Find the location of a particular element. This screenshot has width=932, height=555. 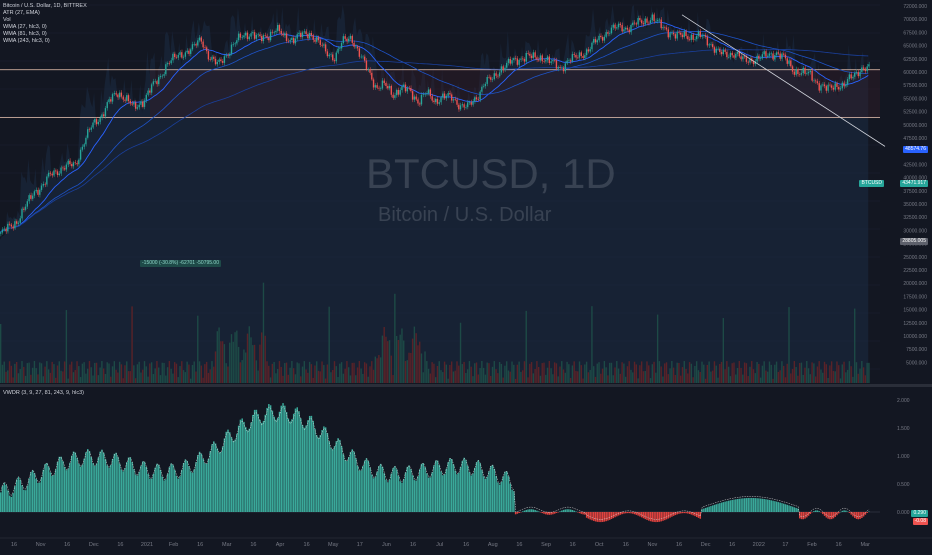

pane-separator is located at coordinates (466, 385).